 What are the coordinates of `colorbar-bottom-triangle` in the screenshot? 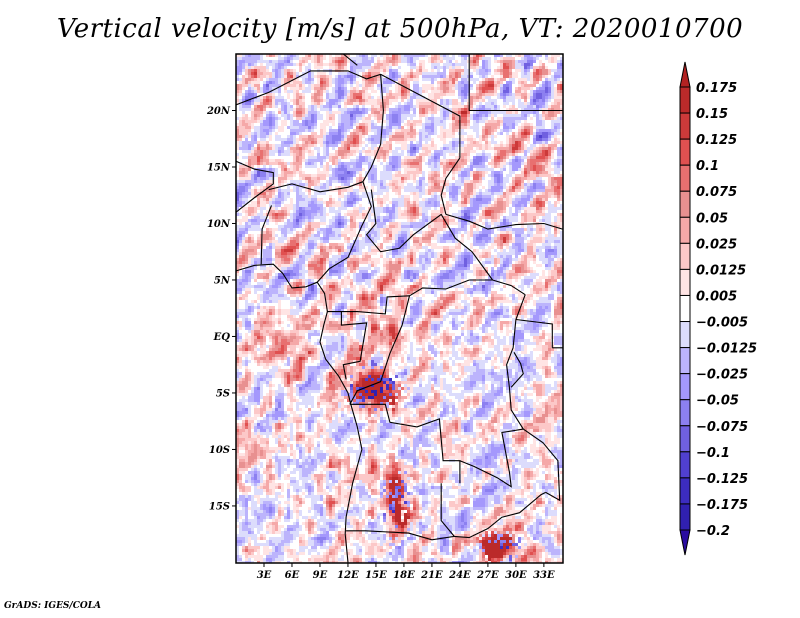 It's located at (685, 542).